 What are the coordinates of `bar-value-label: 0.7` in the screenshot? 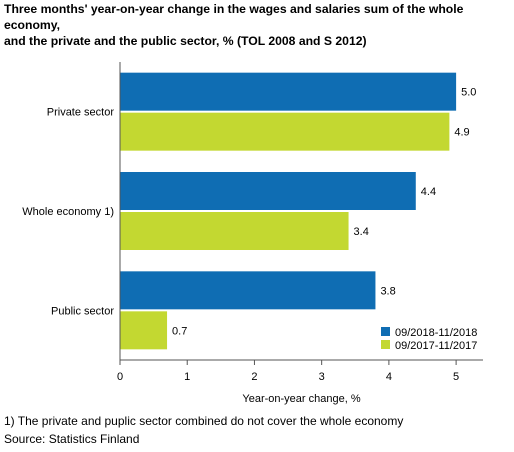 It's located at (179, 331).